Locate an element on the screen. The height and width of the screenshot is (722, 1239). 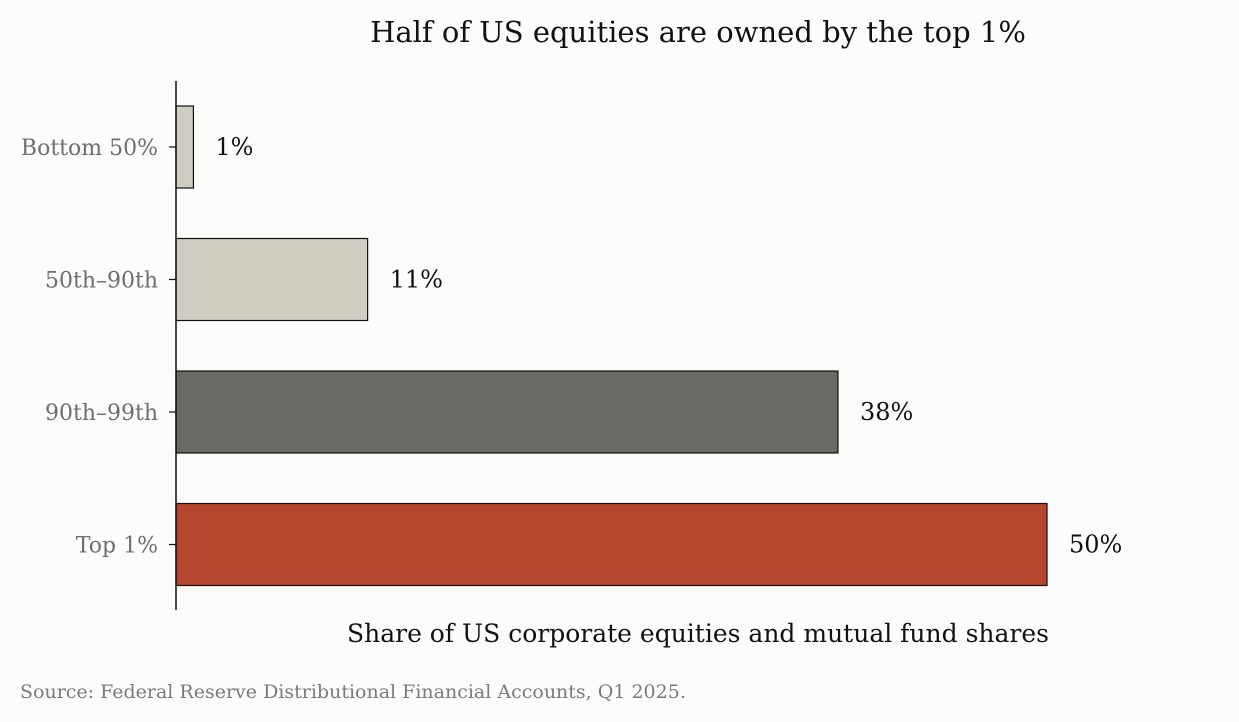
y-tick-label-0: Bottom 50% is located at coordinates (89, 148).